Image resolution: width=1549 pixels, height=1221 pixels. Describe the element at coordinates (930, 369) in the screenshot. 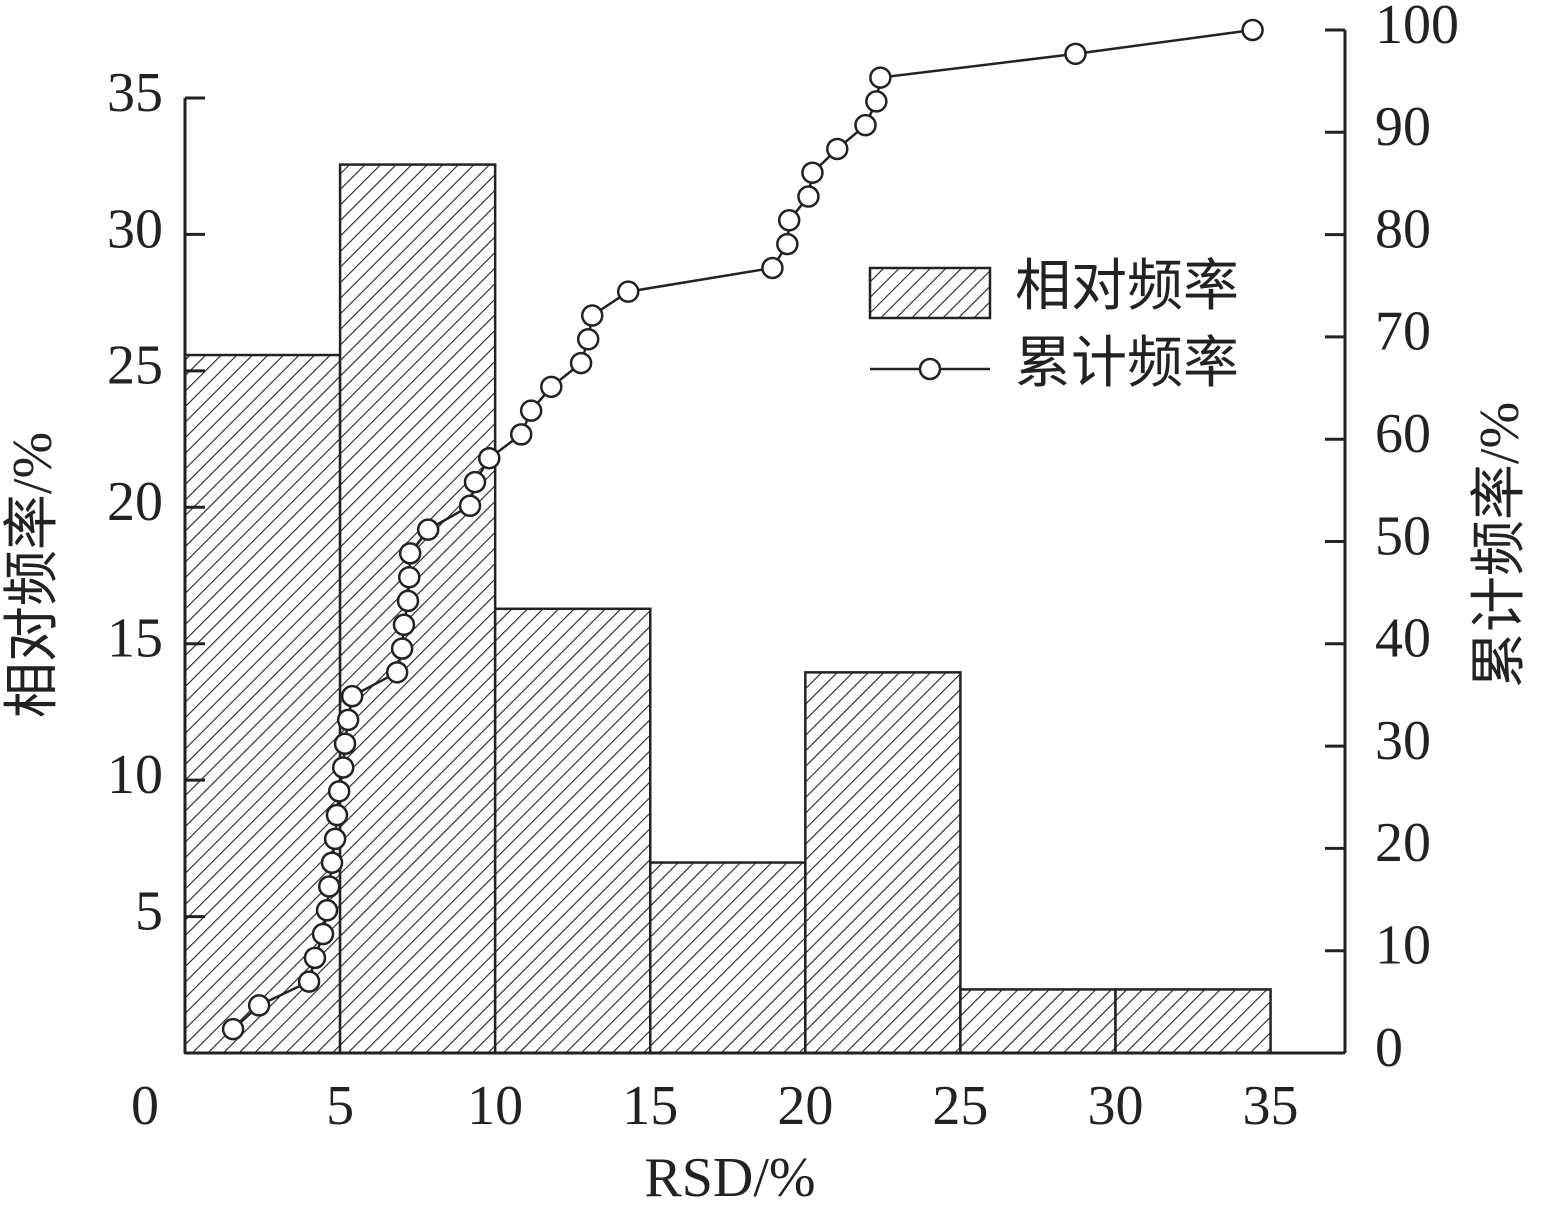

I see `legend-marker` at that location.